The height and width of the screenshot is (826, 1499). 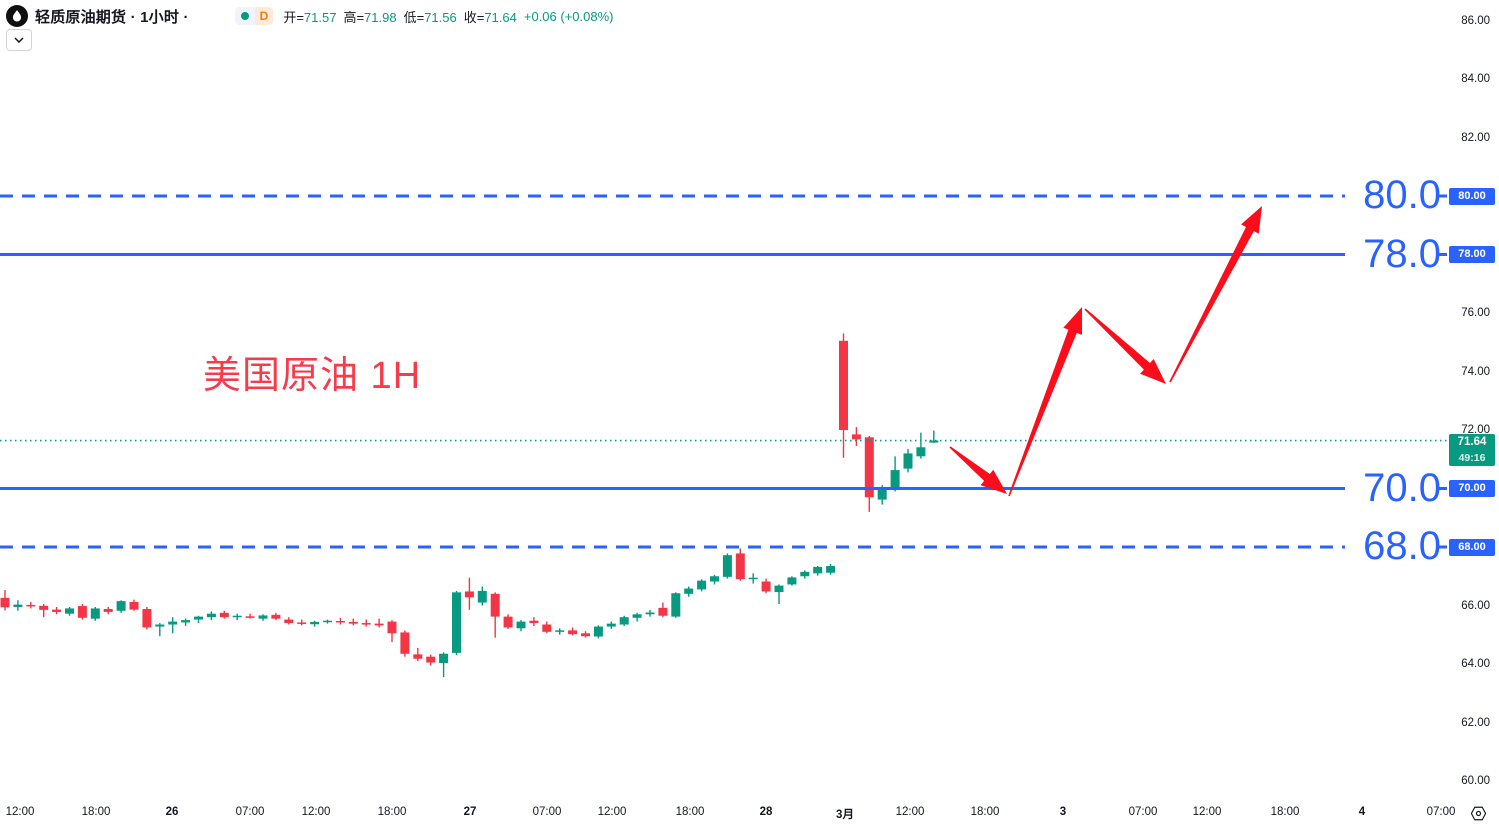 What do you see at coordinates (500, 17) in the screenshot?
I see `close-value: 71.64` at bounding box center [500, 17].